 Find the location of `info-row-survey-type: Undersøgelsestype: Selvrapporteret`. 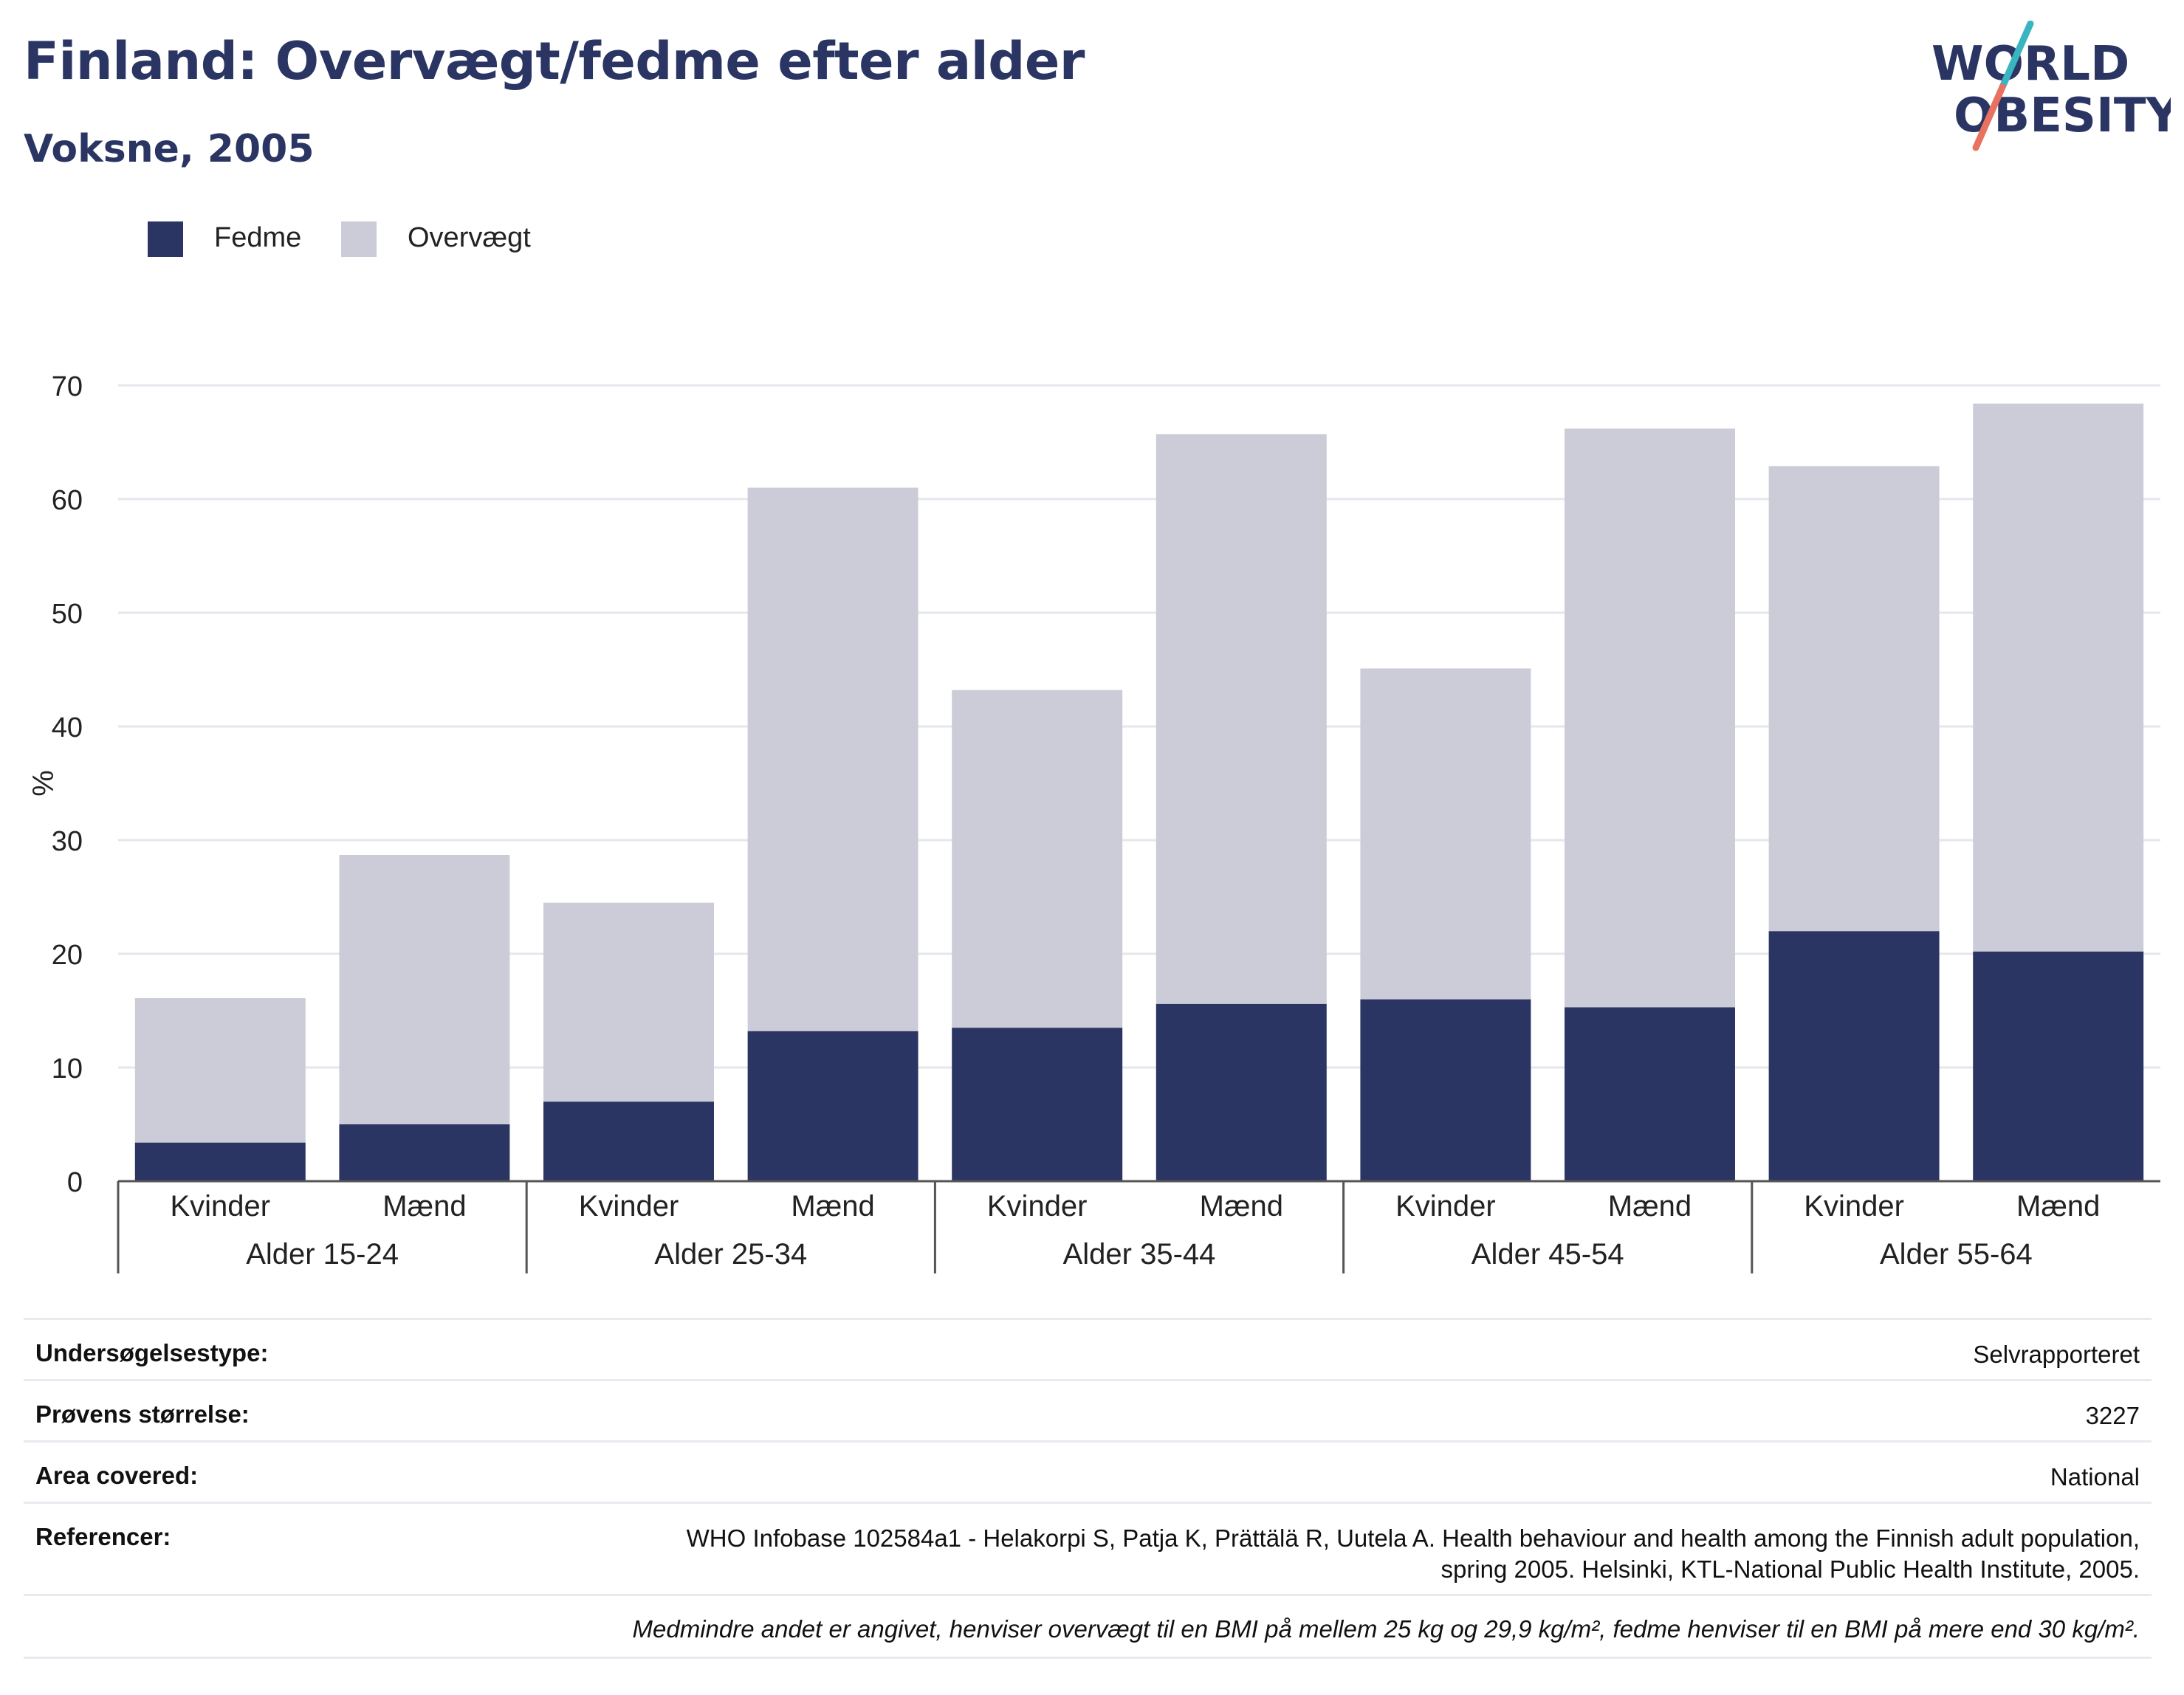

info-row-survey-type: Undersøgelsestype: Selvrapporteret is located at coordinates (1088, 1348).